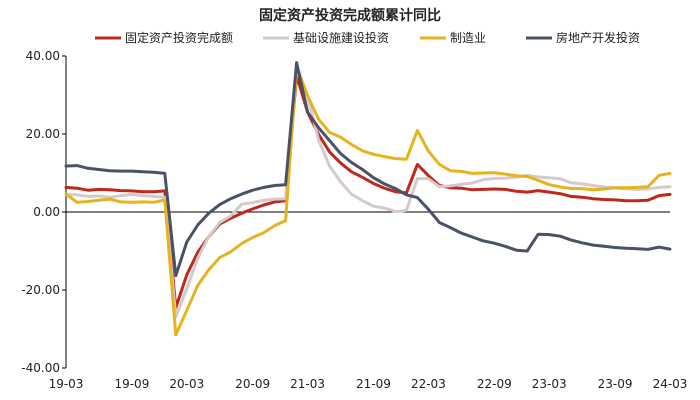 This screenshot has width=700, height=400. Describe the element at coordinates (307, 384) in the screenshot. I see `x-tick-label: 21-03` at that location.